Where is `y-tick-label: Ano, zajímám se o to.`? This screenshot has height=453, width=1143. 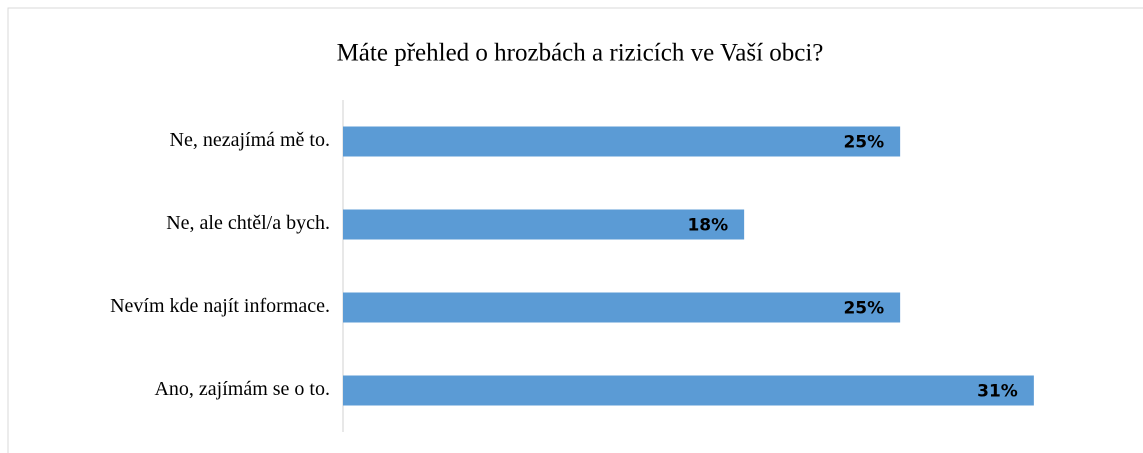
y-tick-label: Ano, zajímám se o to. is located at coordinates (242, 389).